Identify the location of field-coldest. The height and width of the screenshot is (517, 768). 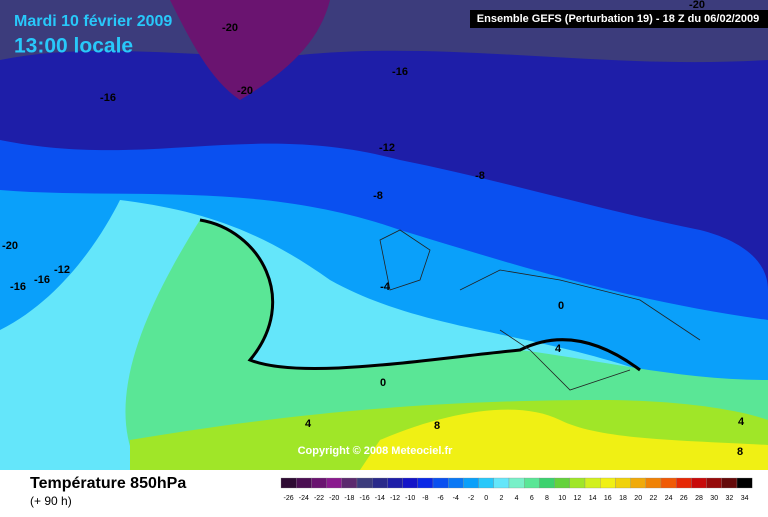
(250, 50).